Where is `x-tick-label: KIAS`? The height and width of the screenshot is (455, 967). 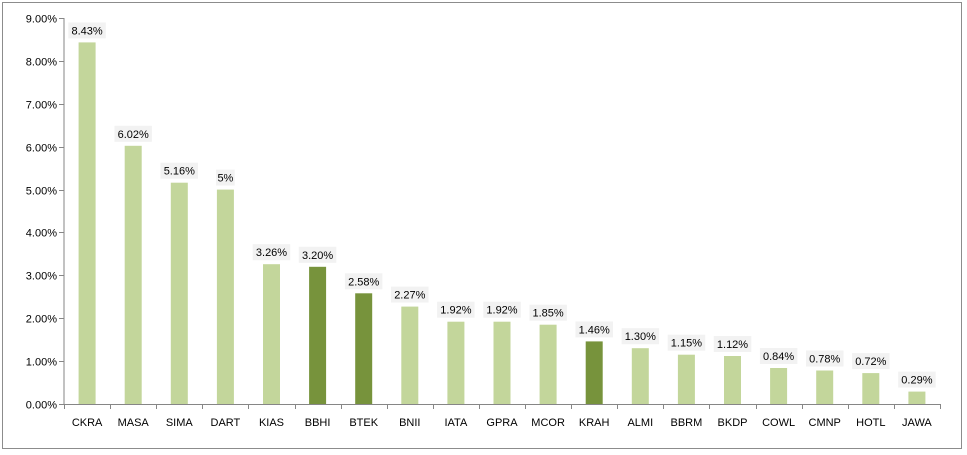
x-tick-label: KIAS is located at coordinates (271, 423).